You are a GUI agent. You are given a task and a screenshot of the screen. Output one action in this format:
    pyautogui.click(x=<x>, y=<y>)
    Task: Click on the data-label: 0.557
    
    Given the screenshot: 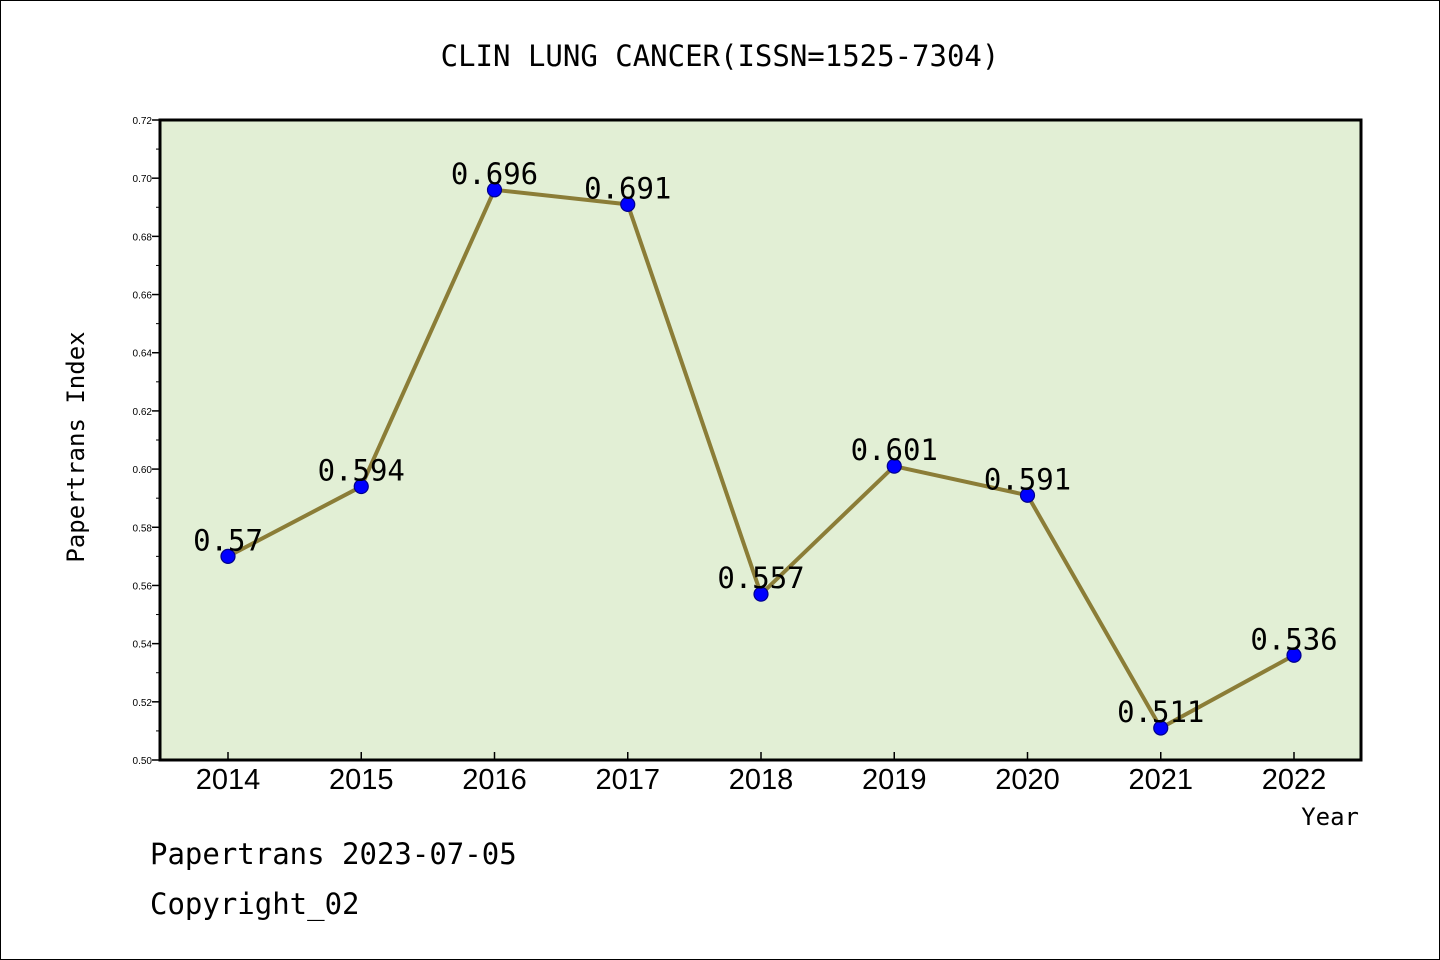 What is the action you would take?
    pyautogui.click(x=760, y=578)
    